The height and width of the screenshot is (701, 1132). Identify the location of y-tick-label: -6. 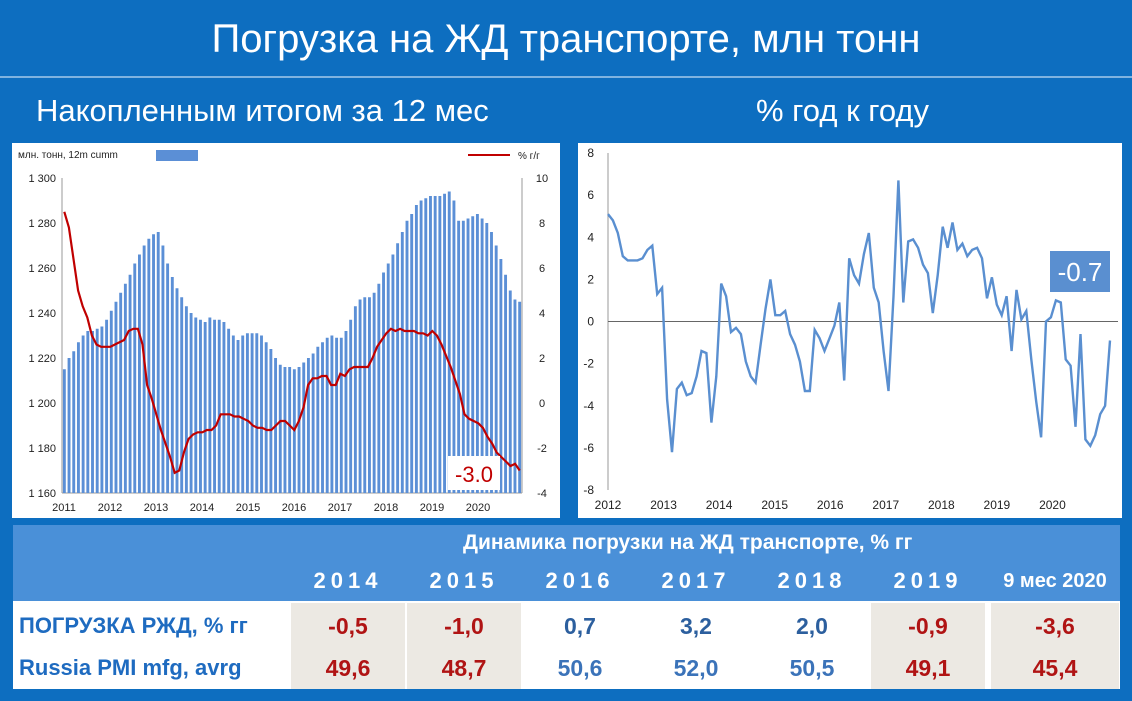
(588, 448).